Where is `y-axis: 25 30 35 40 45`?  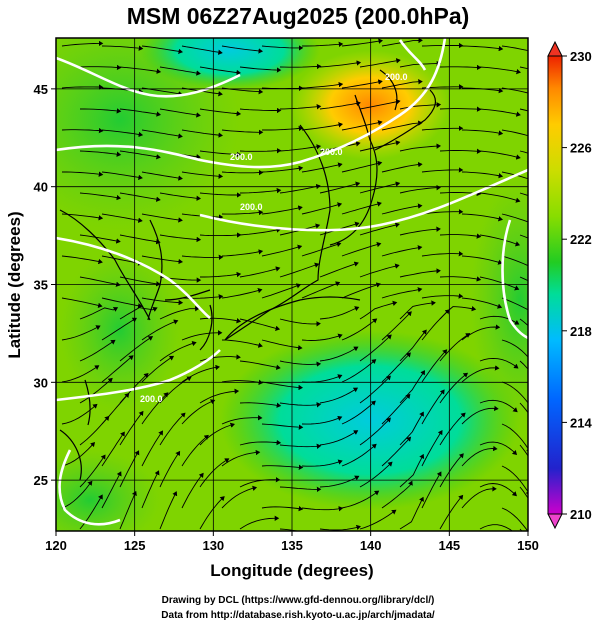
y-axis: 25 30 35 40 45 is located at coordinates (45, 285).